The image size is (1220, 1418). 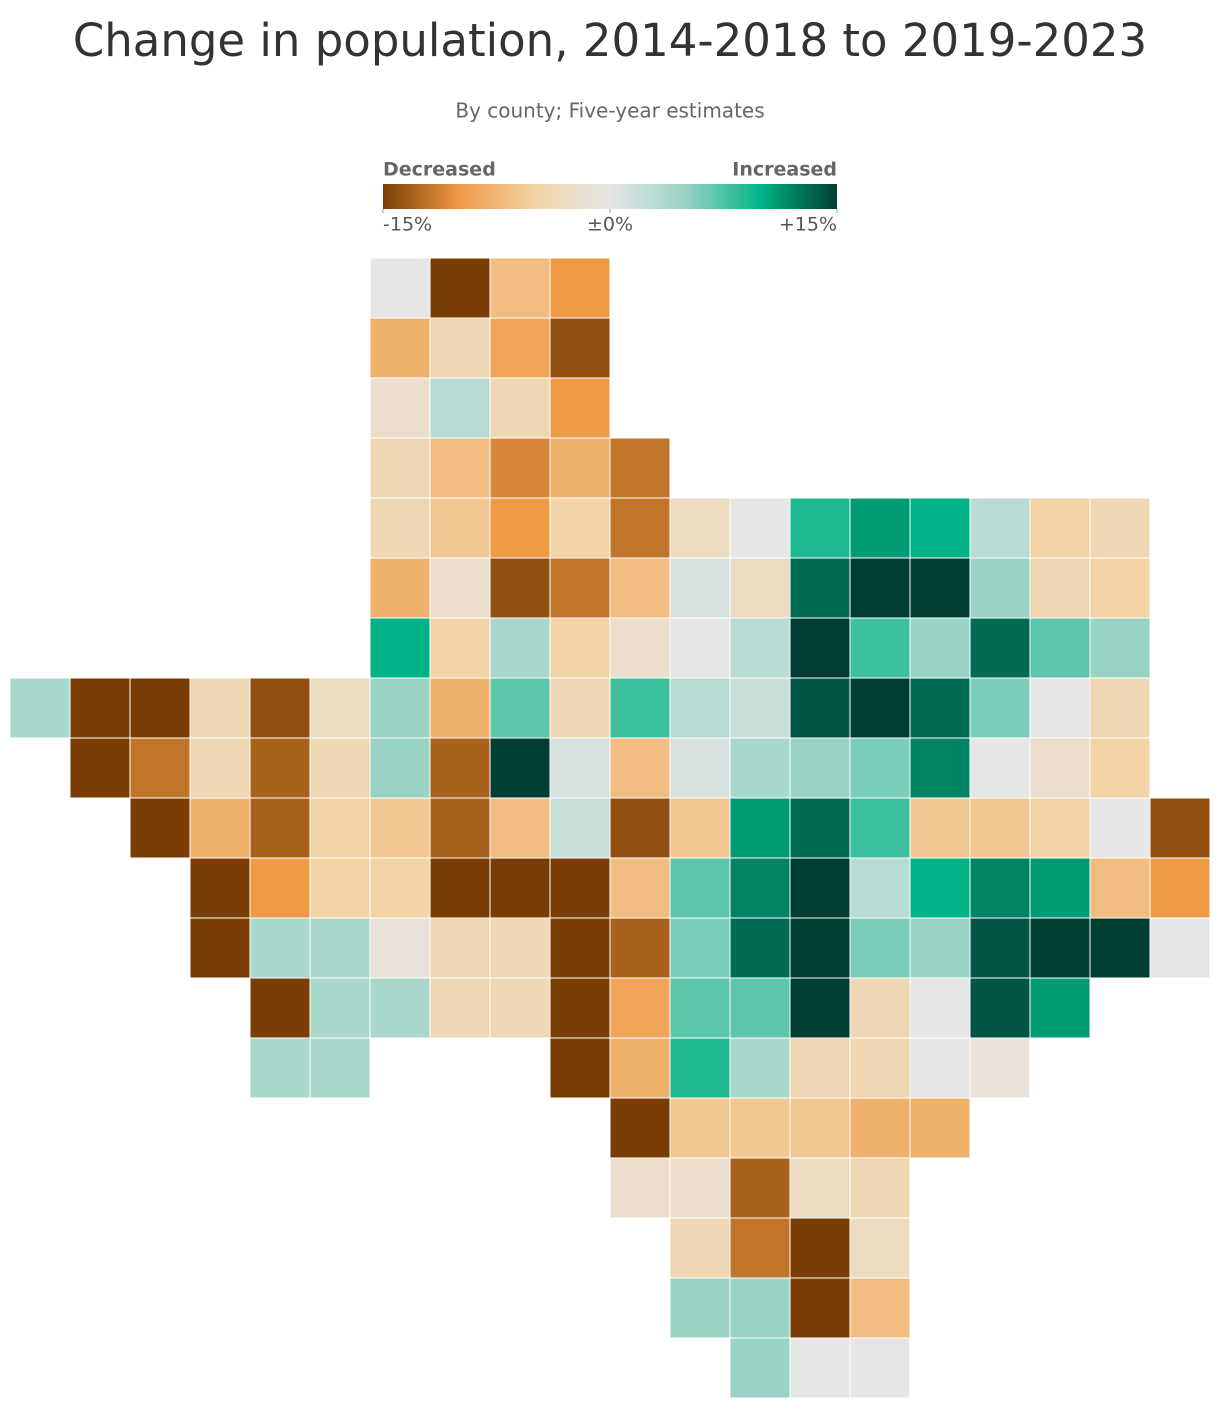 What do you see at coordinates (610, 225) in the screenshot?
I see `legend-tick-label: ±0%` at bounding box center [610, 225].